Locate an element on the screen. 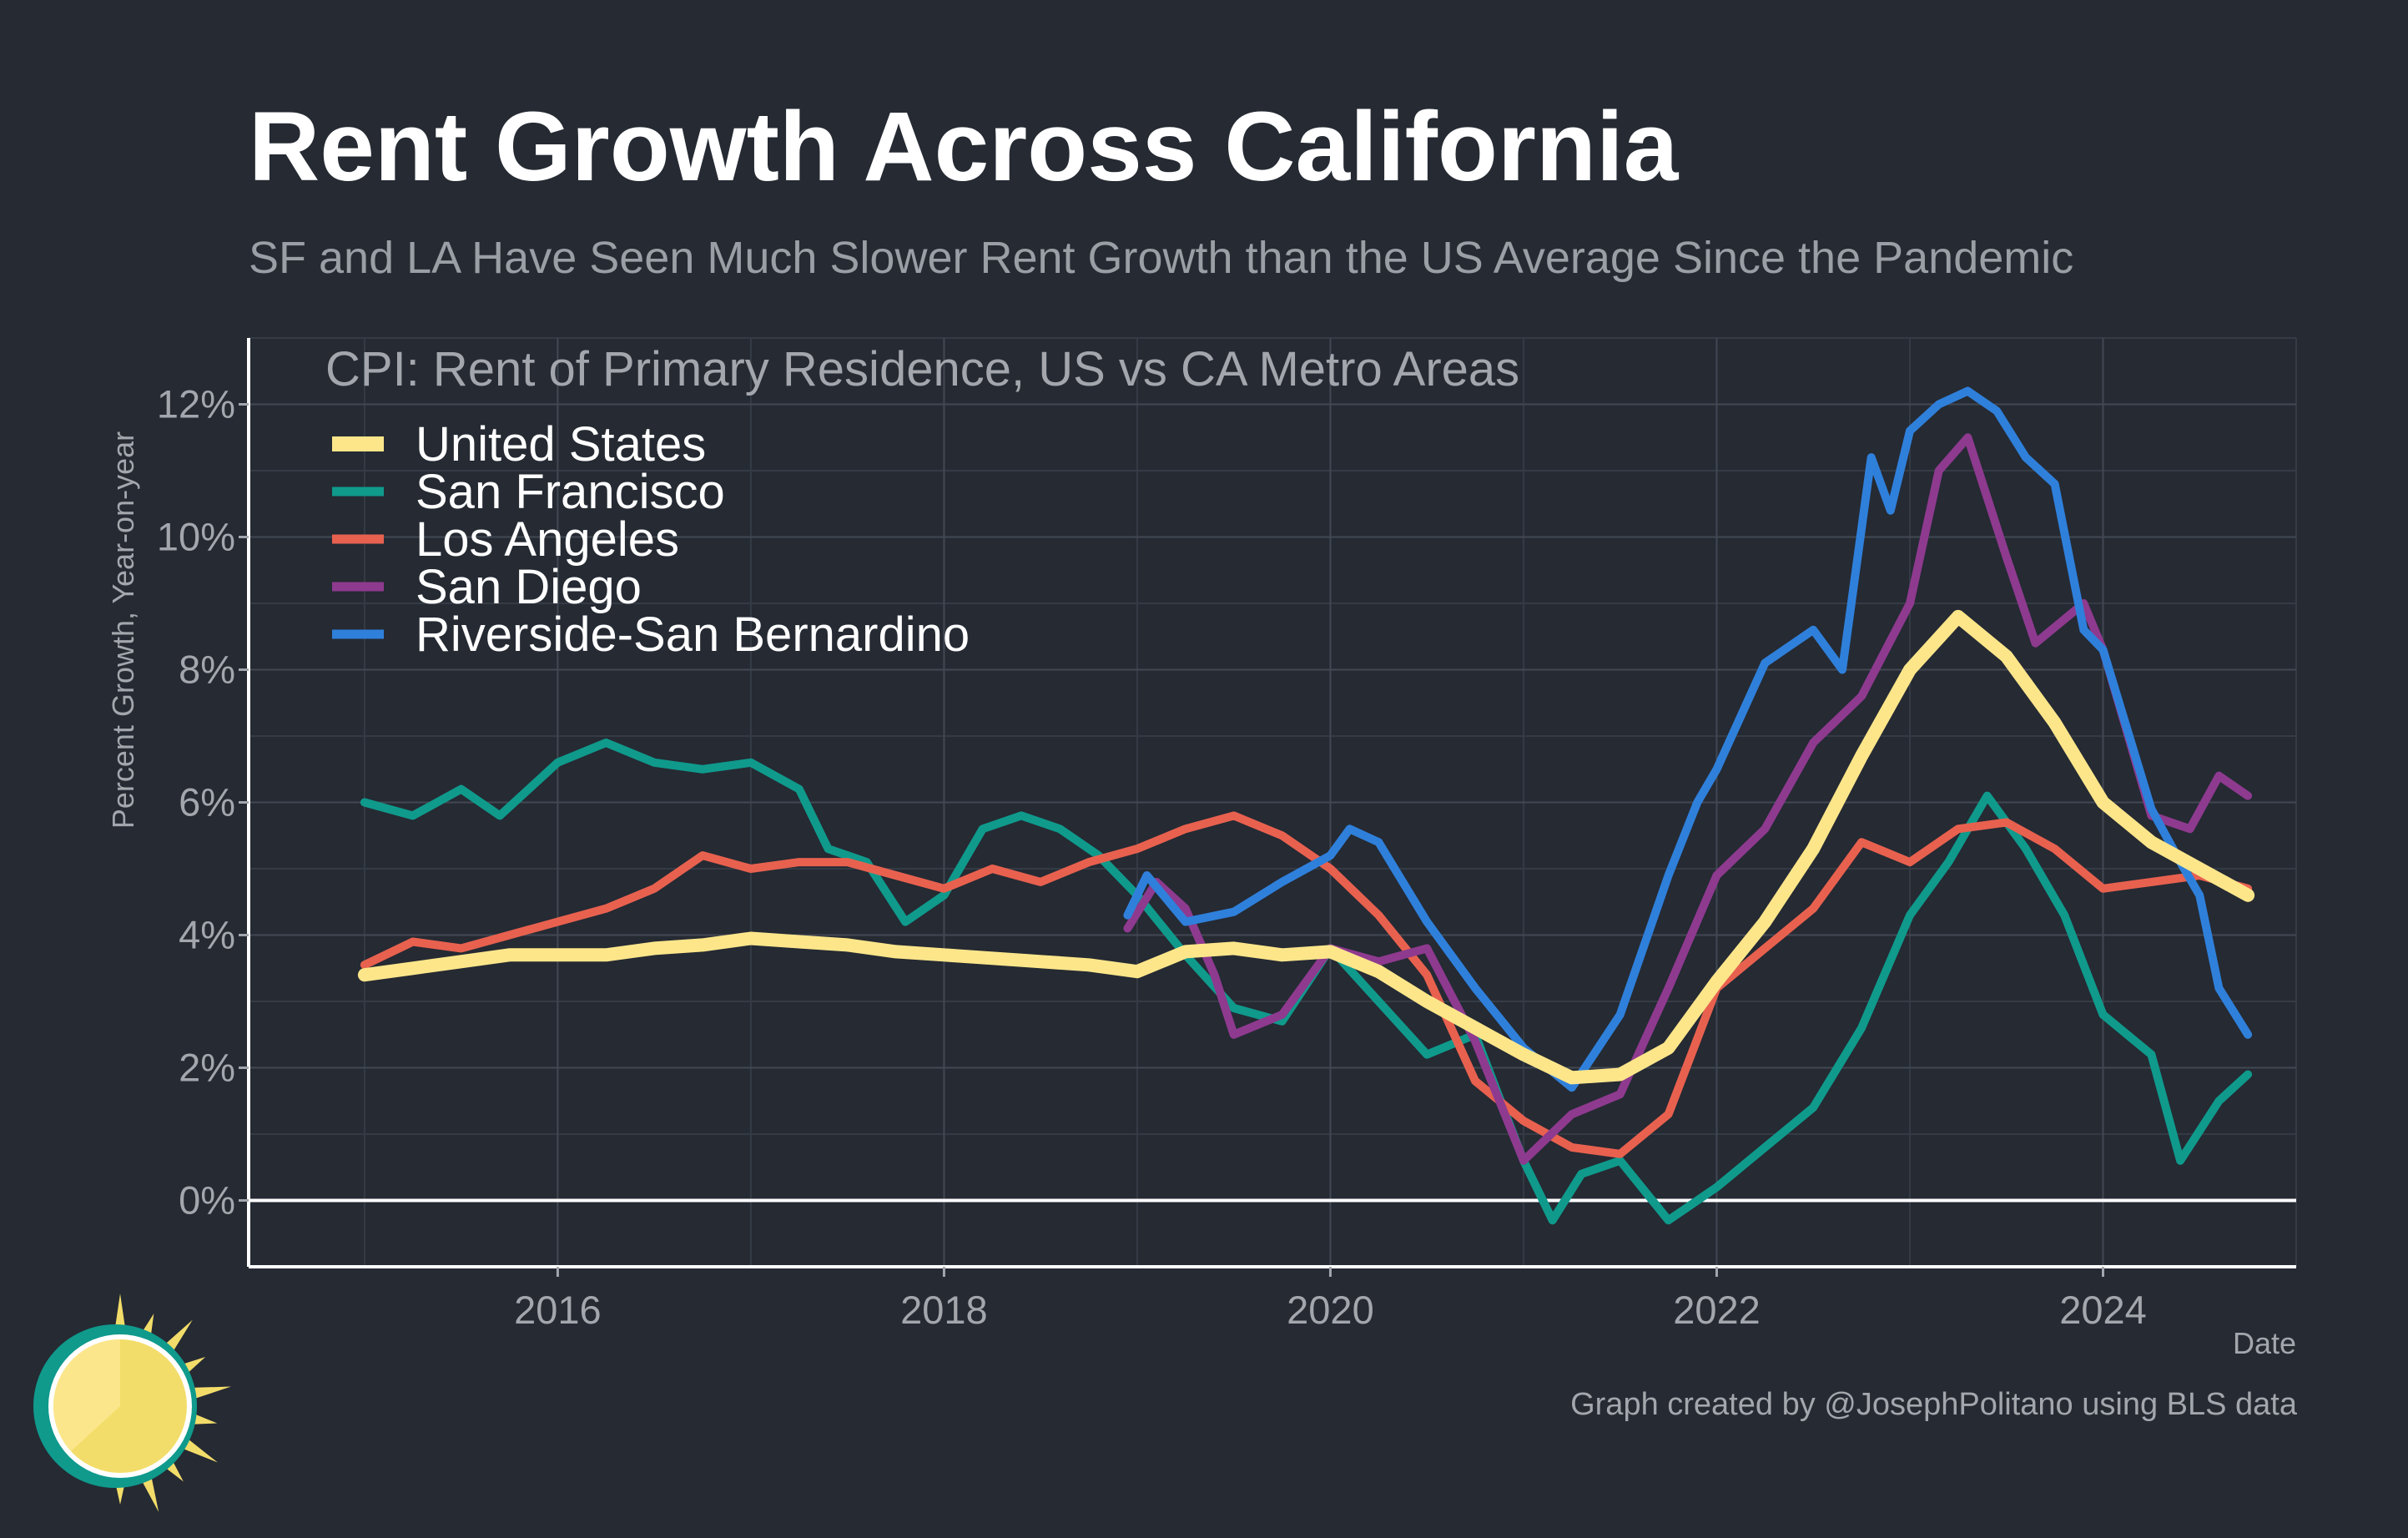  y-tick-label: 6% is located at coordinates (207, 802).